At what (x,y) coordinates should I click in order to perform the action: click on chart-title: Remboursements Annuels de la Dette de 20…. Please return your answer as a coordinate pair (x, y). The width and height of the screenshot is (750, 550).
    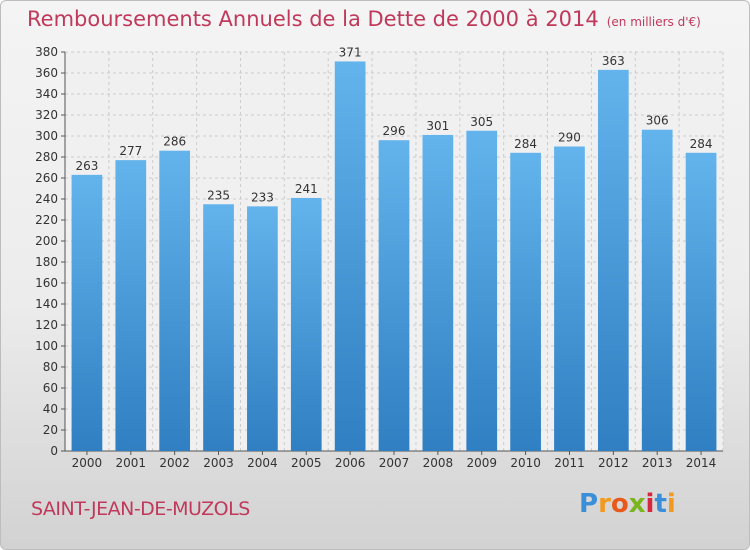
    Looking at the image, I should click on (364, 19).